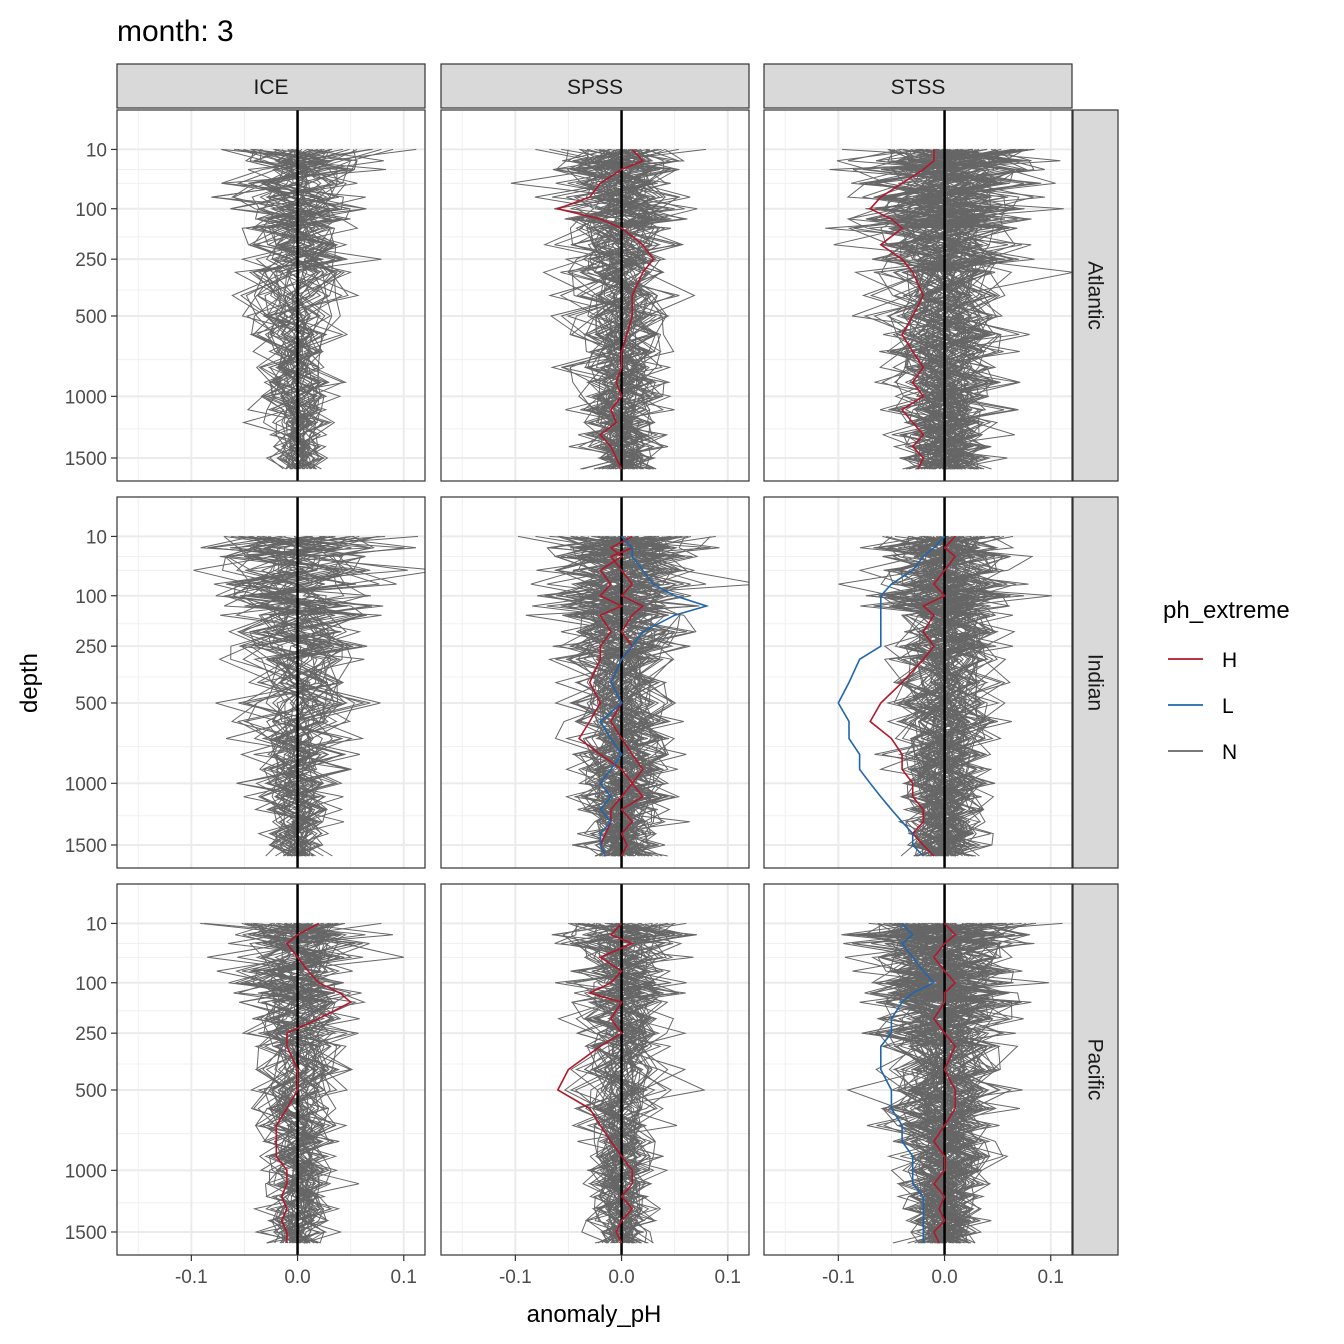 This screenshot has width=1344, height=1344. I want to click on row-strip-label: Atlantic, so click(1095, 295).